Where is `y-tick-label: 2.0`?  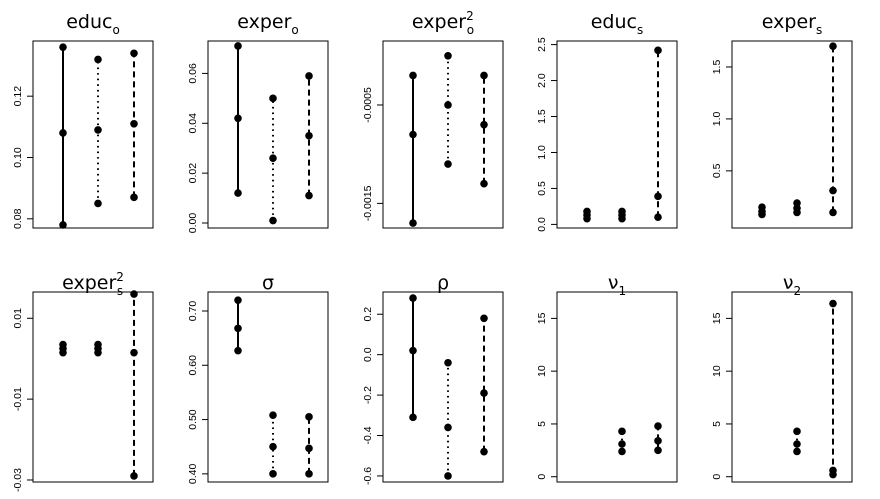 y-tick-label: 2.0 is located at coordinates (542, 80).